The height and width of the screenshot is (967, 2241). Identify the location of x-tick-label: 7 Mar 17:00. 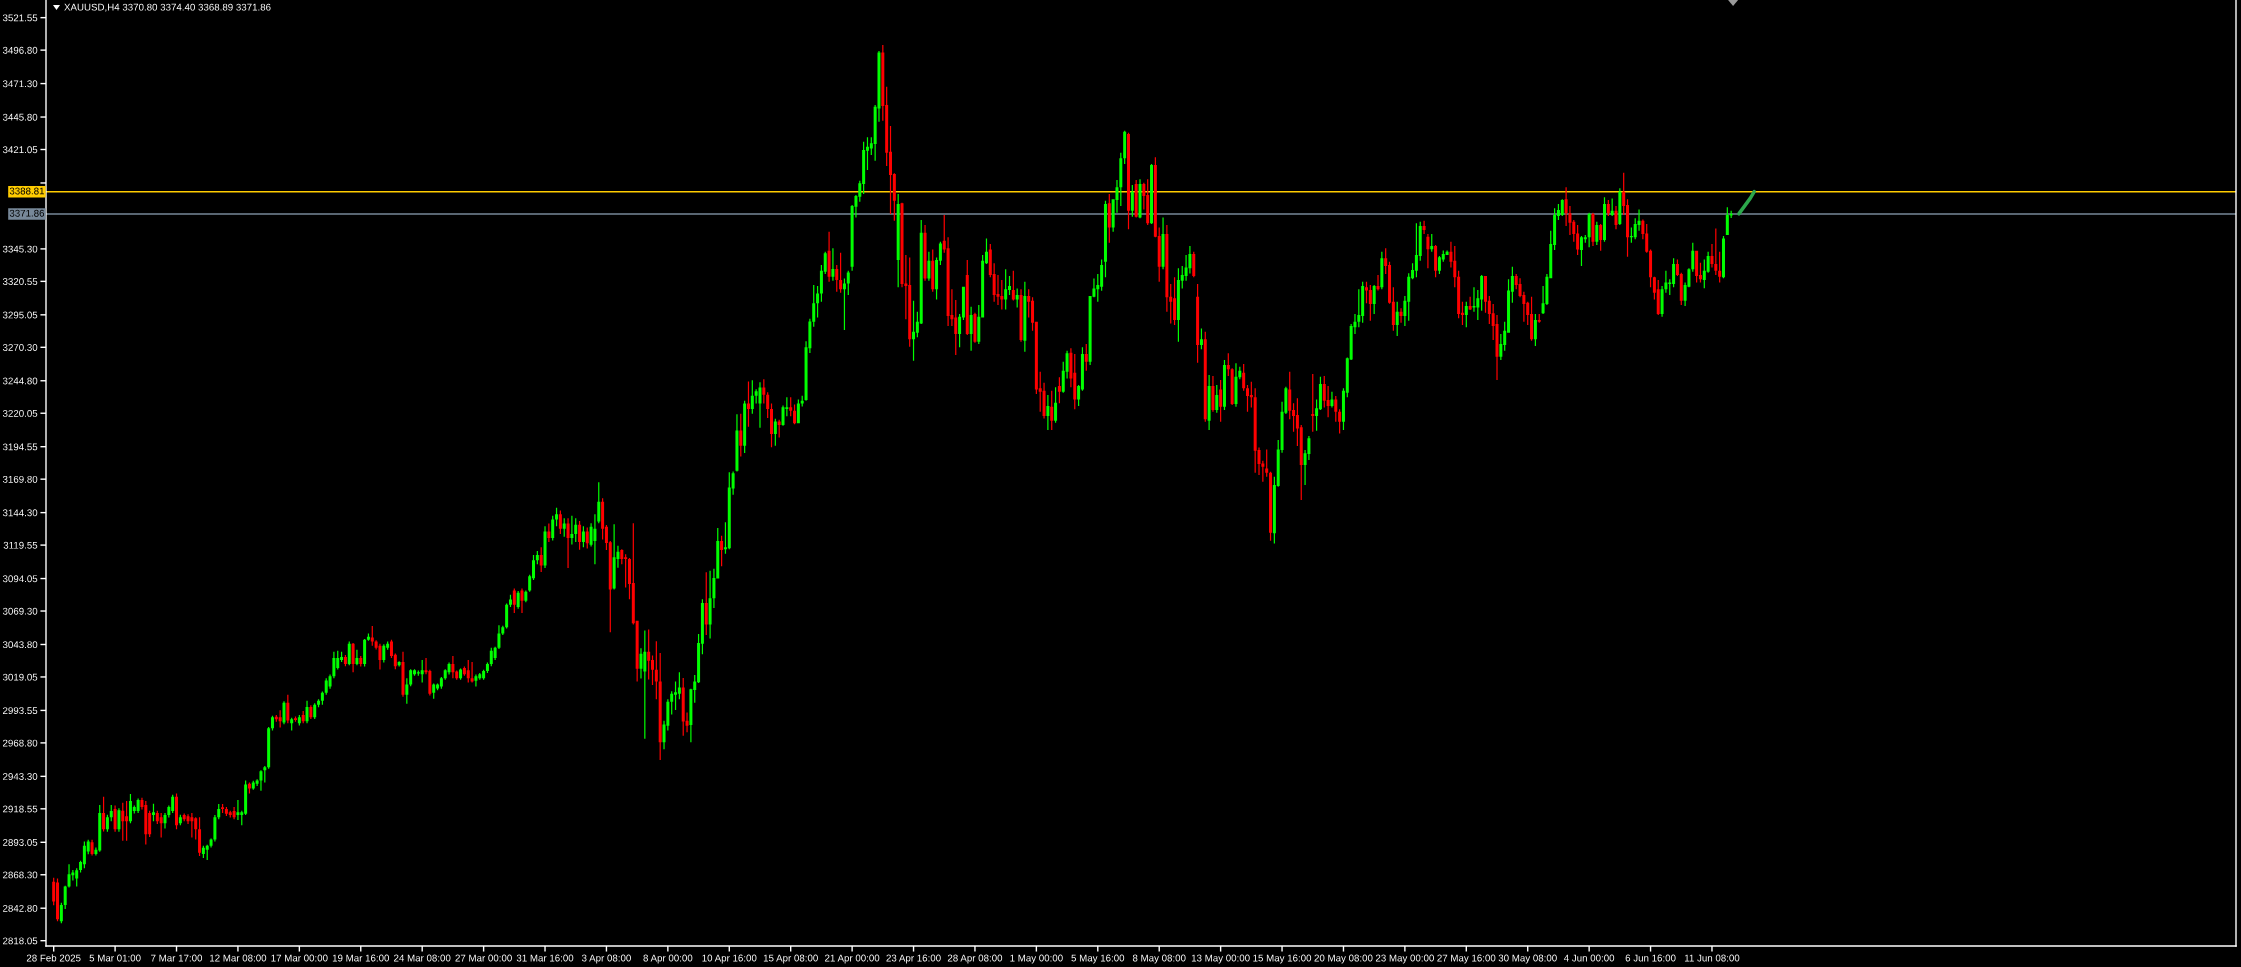
(177, 958).